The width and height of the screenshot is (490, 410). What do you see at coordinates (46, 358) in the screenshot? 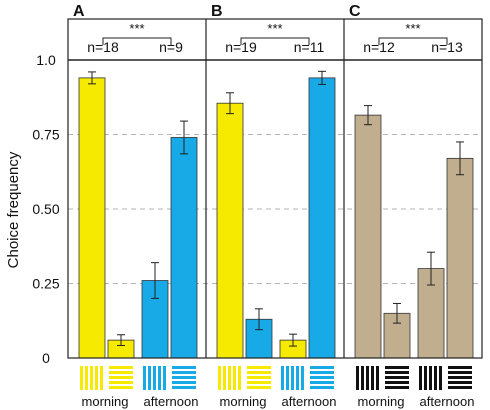
I see `y-tick-label: 0` at bounding box center [46, 358].